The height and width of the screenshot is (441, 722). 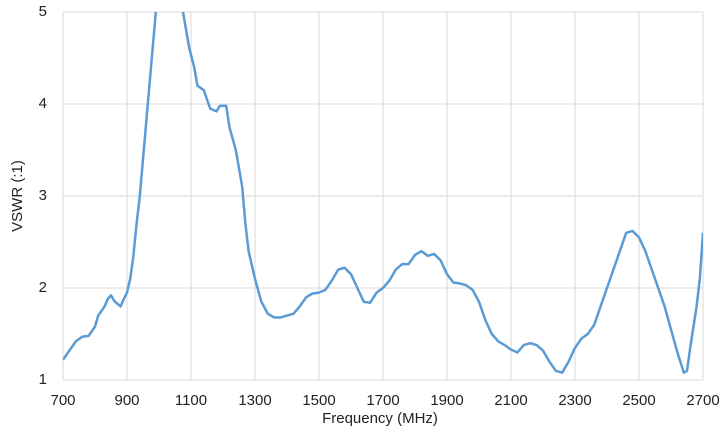 I want to click on x-tick-label: 2100, so click(x=510, y=400).